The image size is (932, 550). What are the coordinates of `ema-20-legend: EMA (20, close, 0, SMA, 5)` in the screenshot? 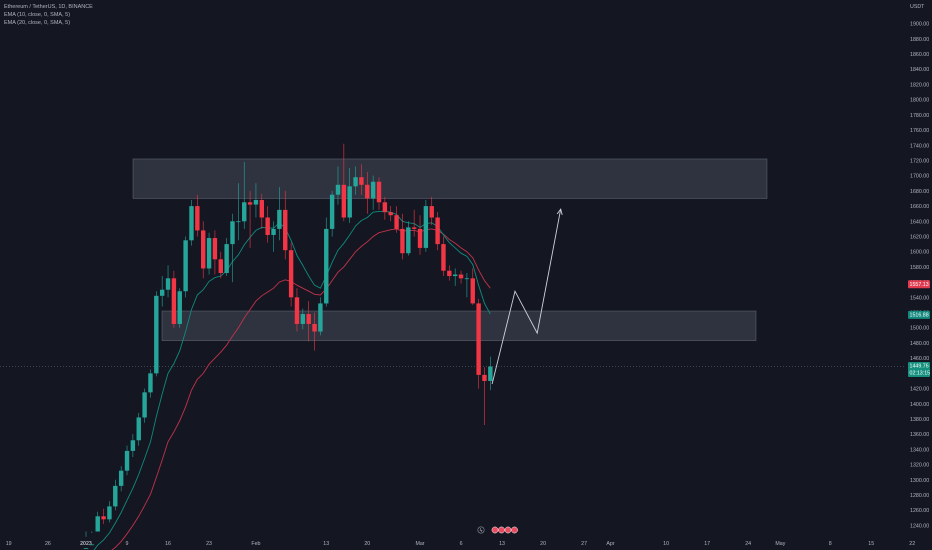 It's located at (37, 23).